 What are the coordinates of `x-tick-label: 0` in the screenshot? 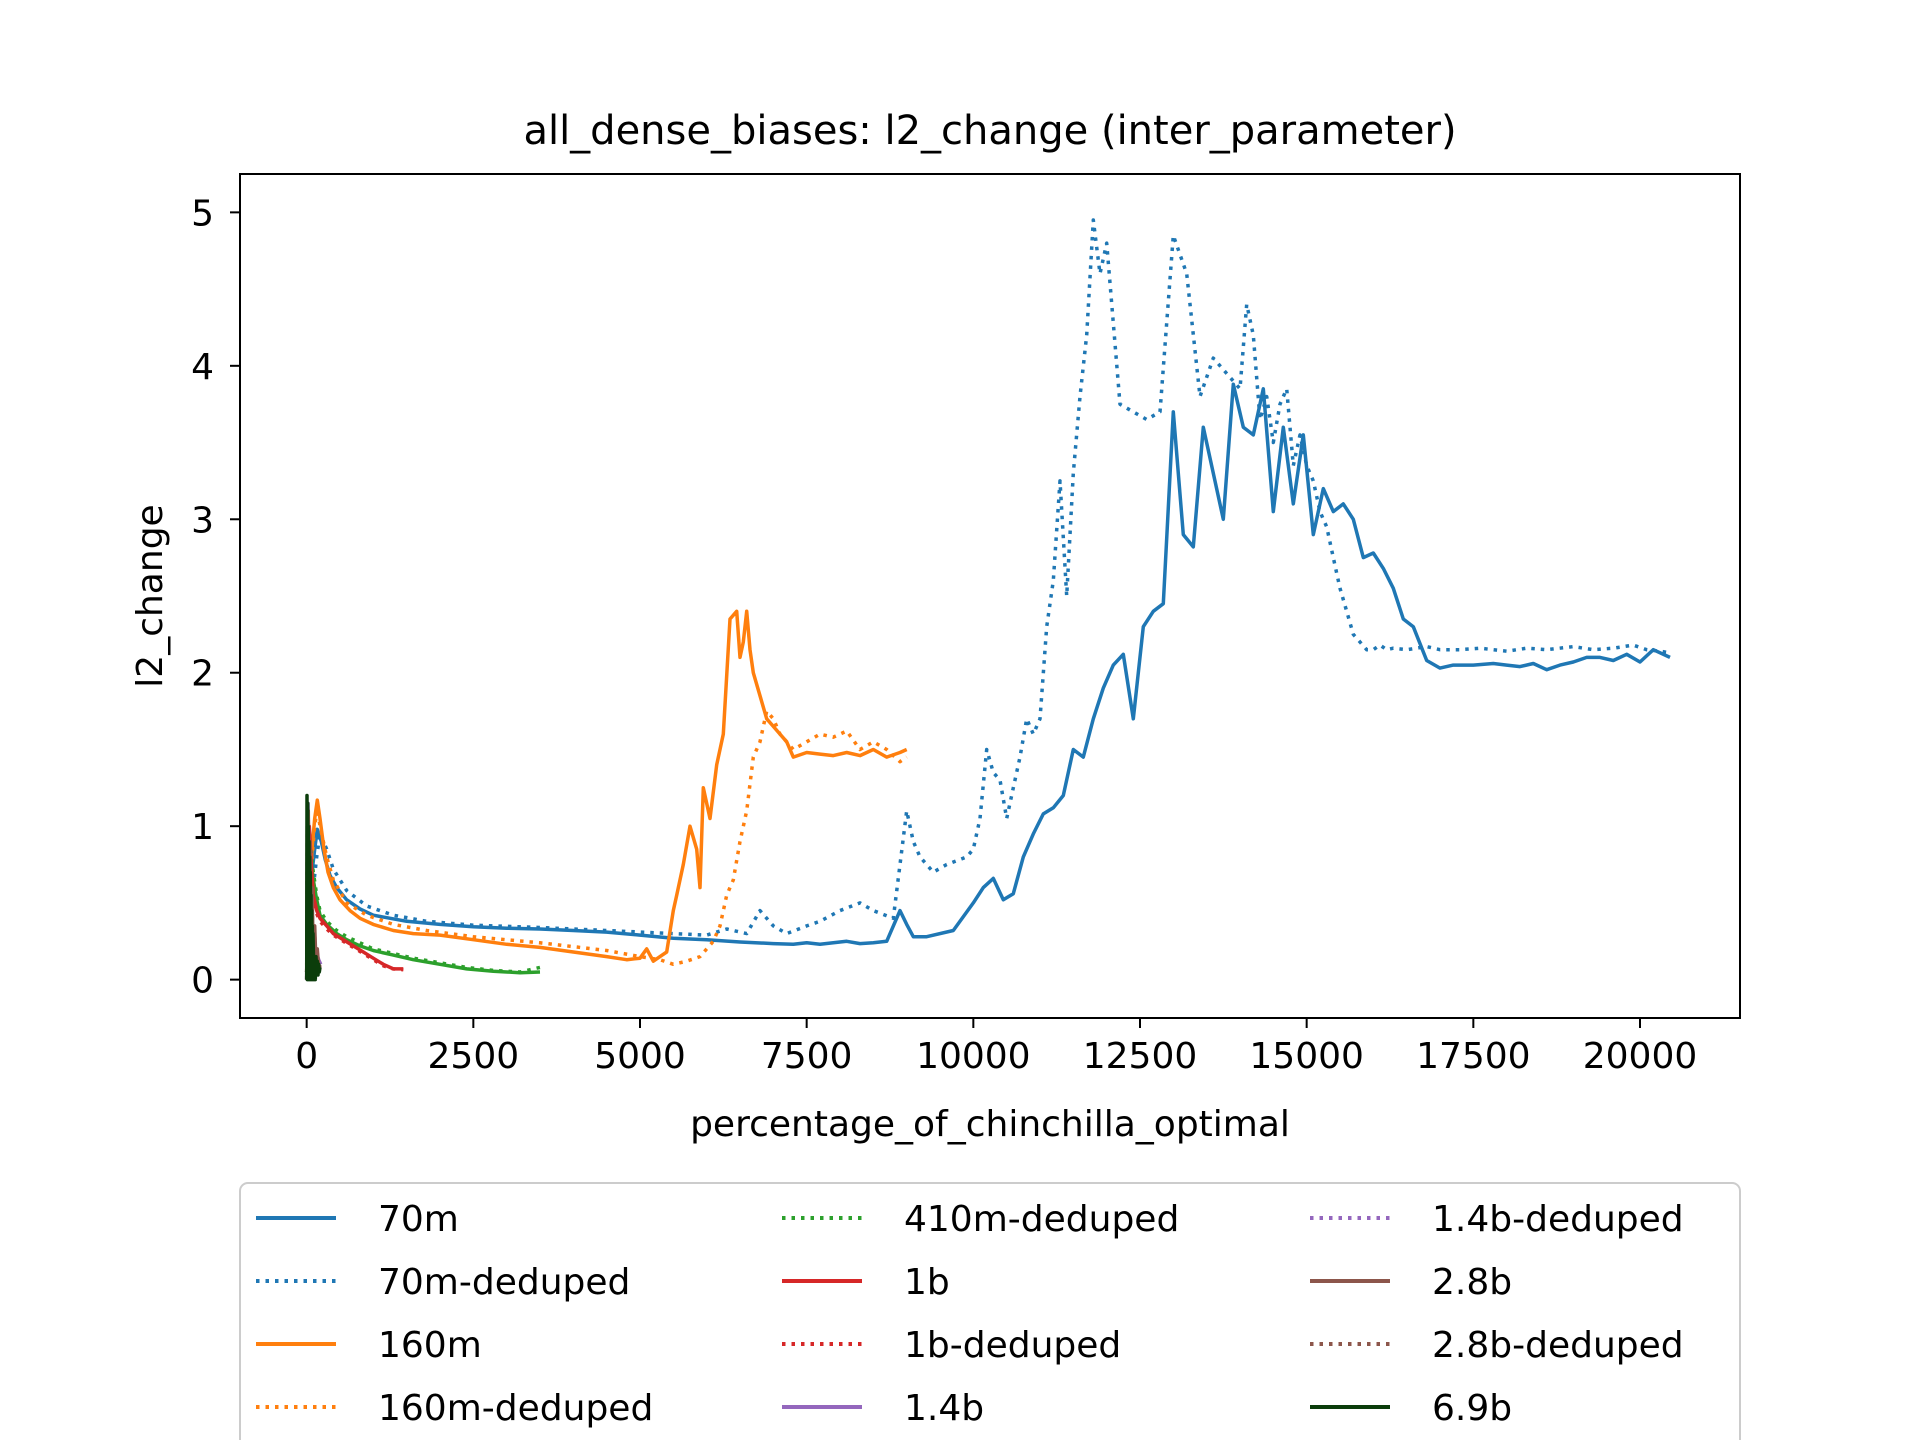 It's located at (306, 1056).